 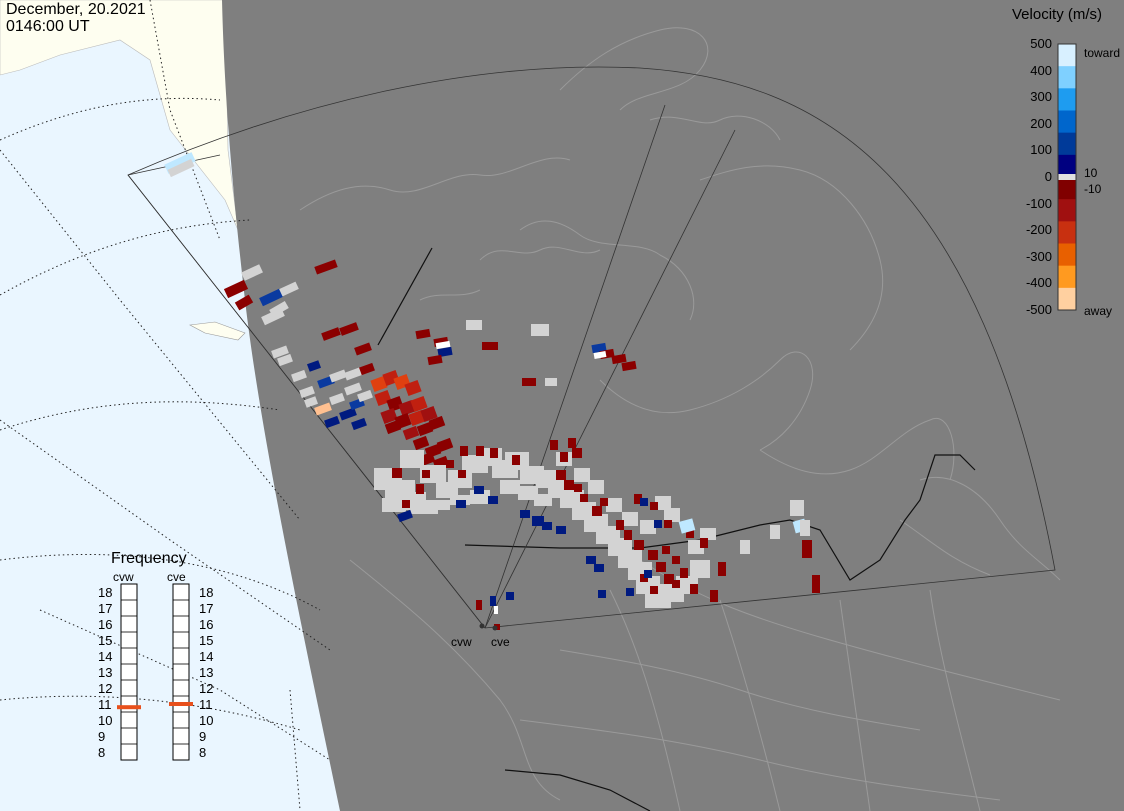 I want to click on frequency-level-label: 9, so click(x=203, y=736).